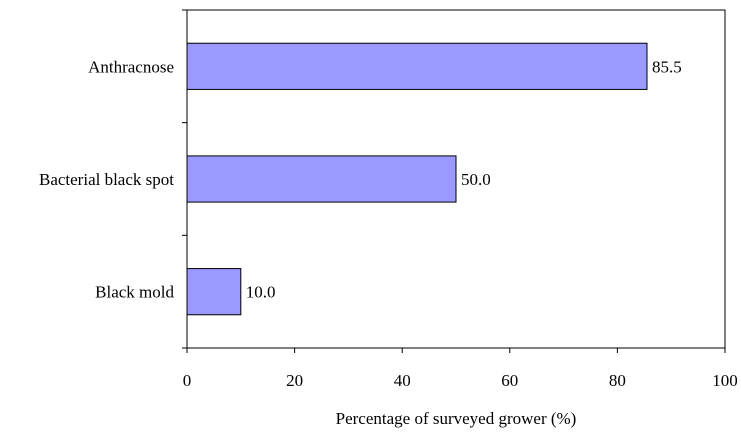 This screenshot has height=436, width=741. Describe the element at coordinates (509, 380) in the screenshot. I see `x-tick-label: 60` at that location.